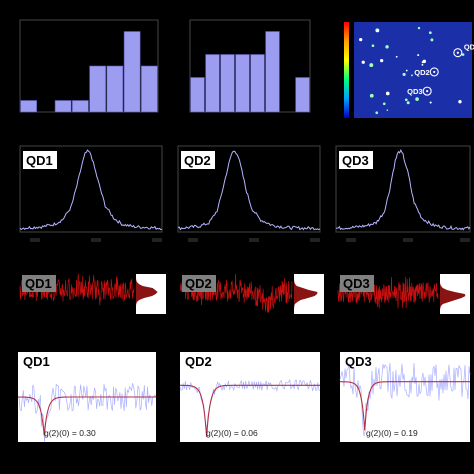  What do you see at coordinates (421, 72) in the screenshot?
I see `qd-marker-label: QD2` at bounding box center [421, 72].